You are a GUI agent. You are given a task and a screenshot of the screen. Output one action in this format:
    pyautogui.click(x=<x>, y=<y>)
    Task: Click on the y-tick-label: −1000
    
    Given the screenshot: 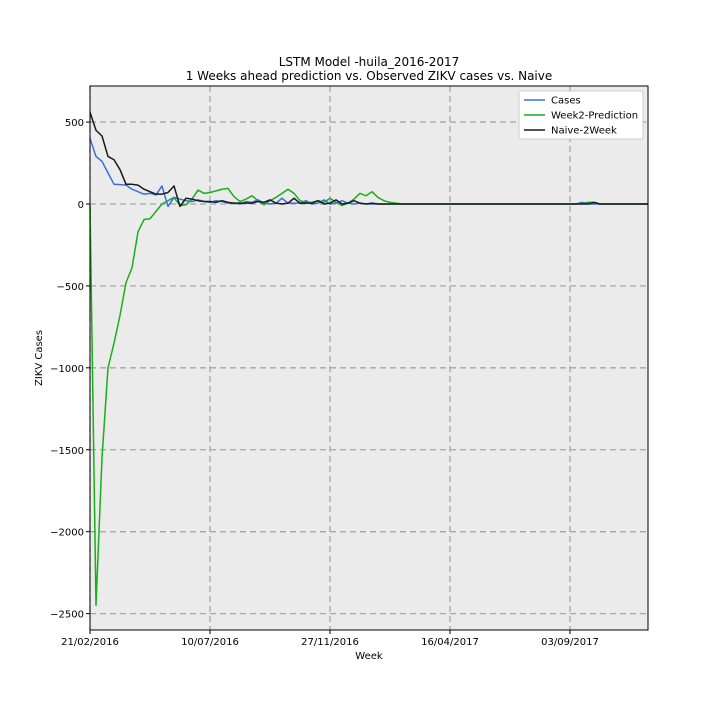 What is the action you would take?
    pyautogui.click(x=67, y=369)
    